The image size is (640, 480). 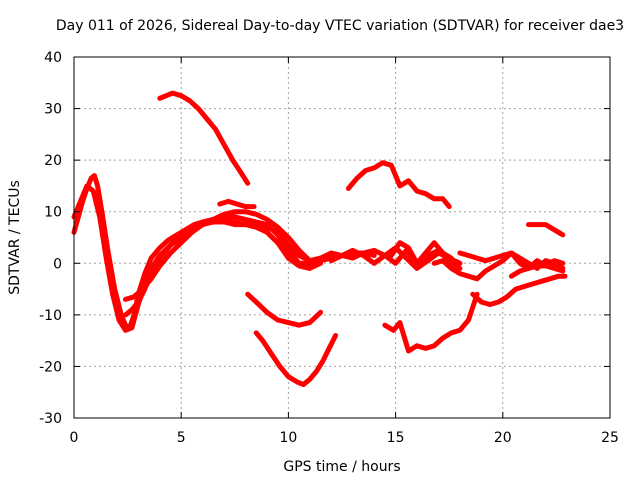 I want to click on y-tick-label: 30, so click(x=53, y=110).